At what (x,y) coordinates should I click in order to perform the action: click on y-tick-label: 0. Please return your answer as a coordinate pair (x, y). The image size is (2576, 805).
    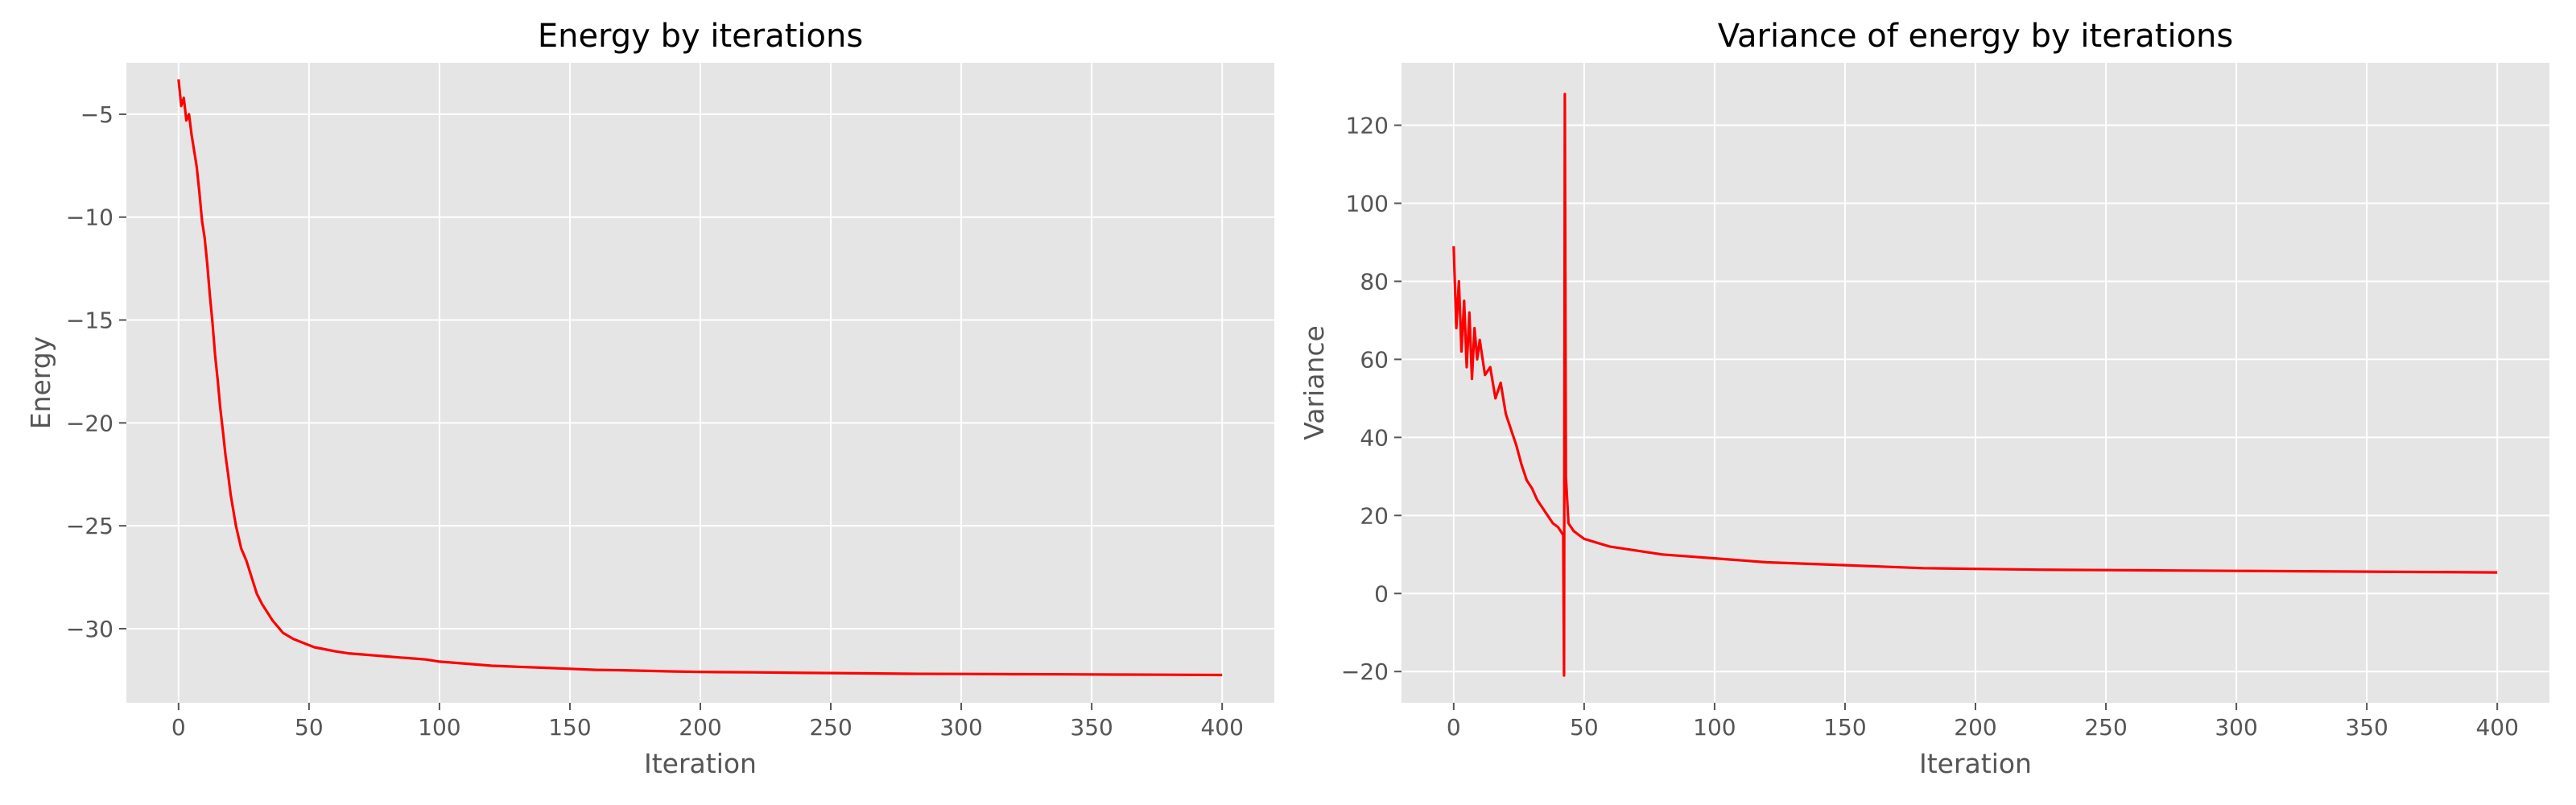
    Looking at the image, I should click on (1381, 593).